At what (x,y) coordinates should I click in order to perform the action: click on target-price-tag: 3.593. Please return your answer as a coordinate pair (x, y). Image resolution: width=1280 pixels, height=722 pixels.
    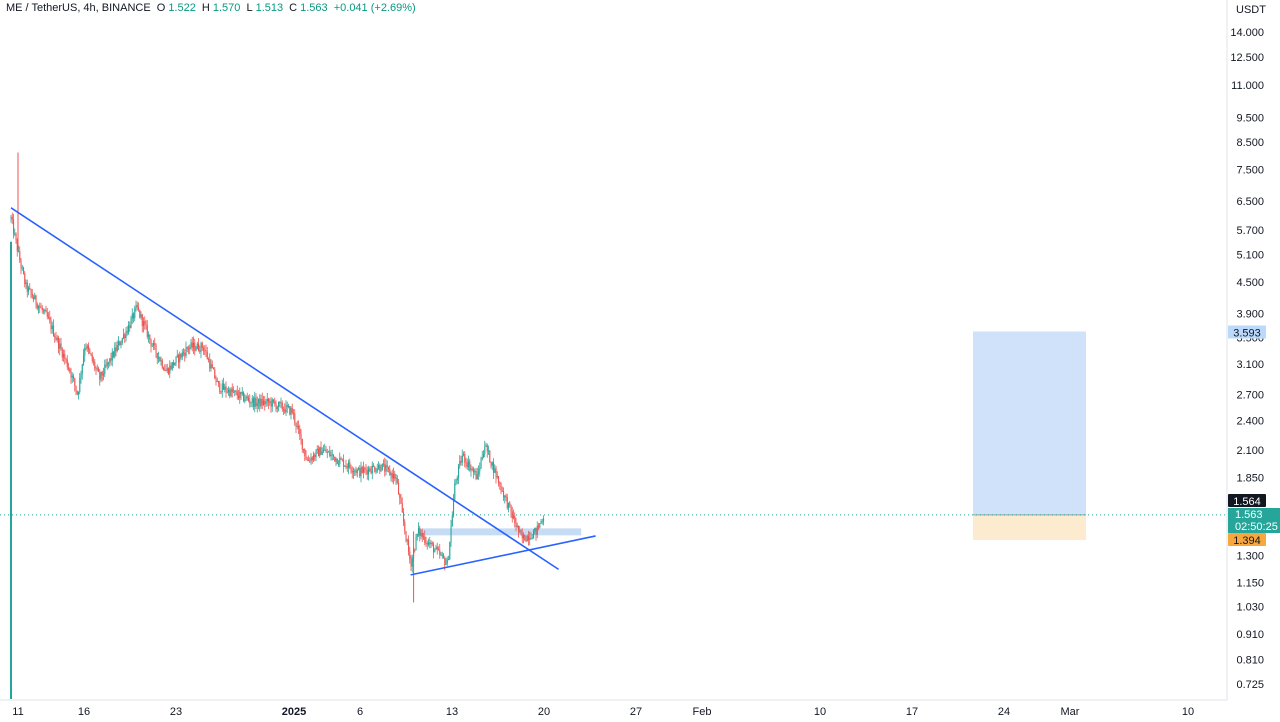
    Looking at the image, I should click on (1247, 332).